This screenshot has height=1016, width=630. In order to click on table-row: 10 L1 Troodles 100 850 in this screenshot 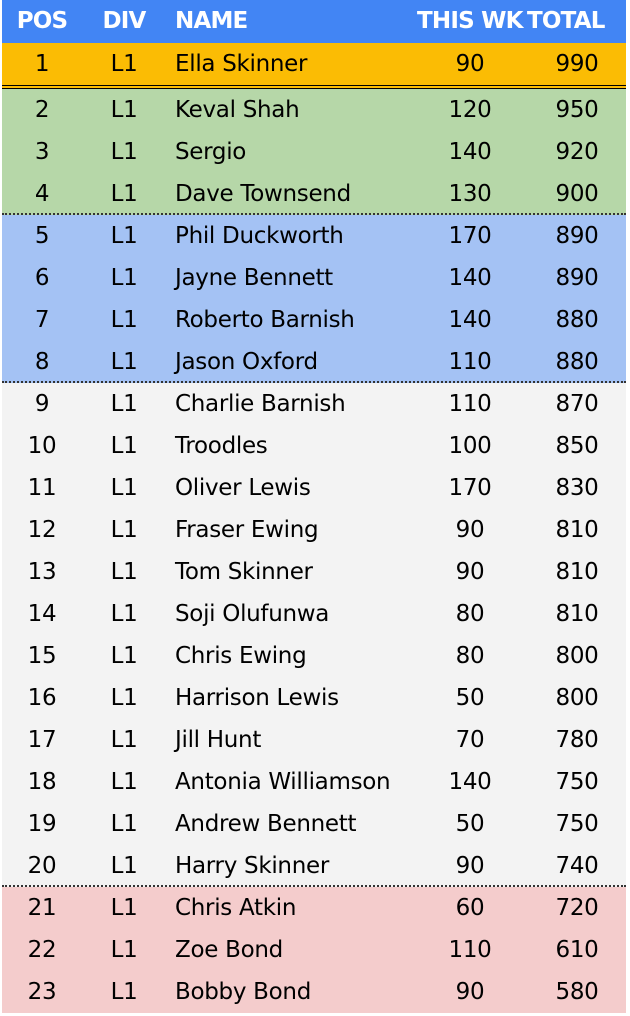, I will do `click(314, 446)`.